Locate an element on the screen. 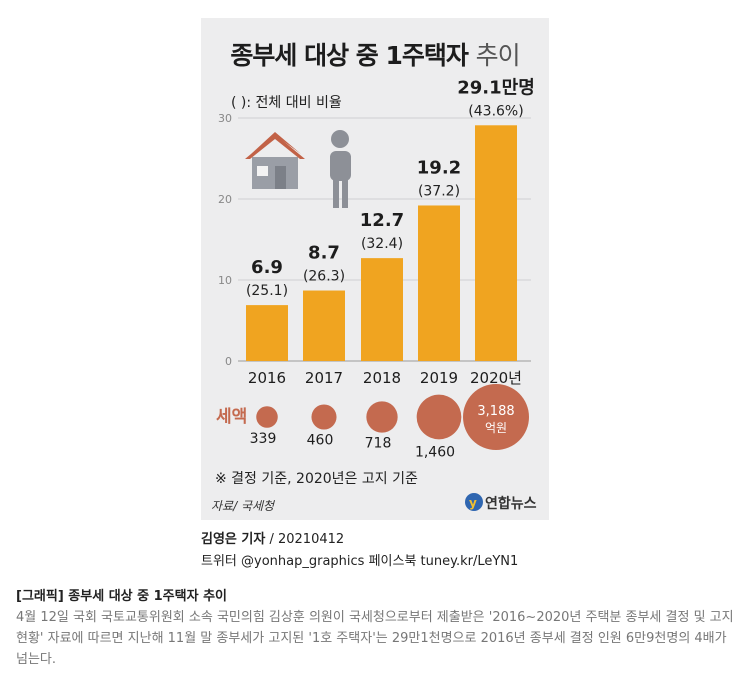 Image resolution: width=746 pixels, height=679 pixels. x-tick-label: 2017 is located at coordinates (324, 378).